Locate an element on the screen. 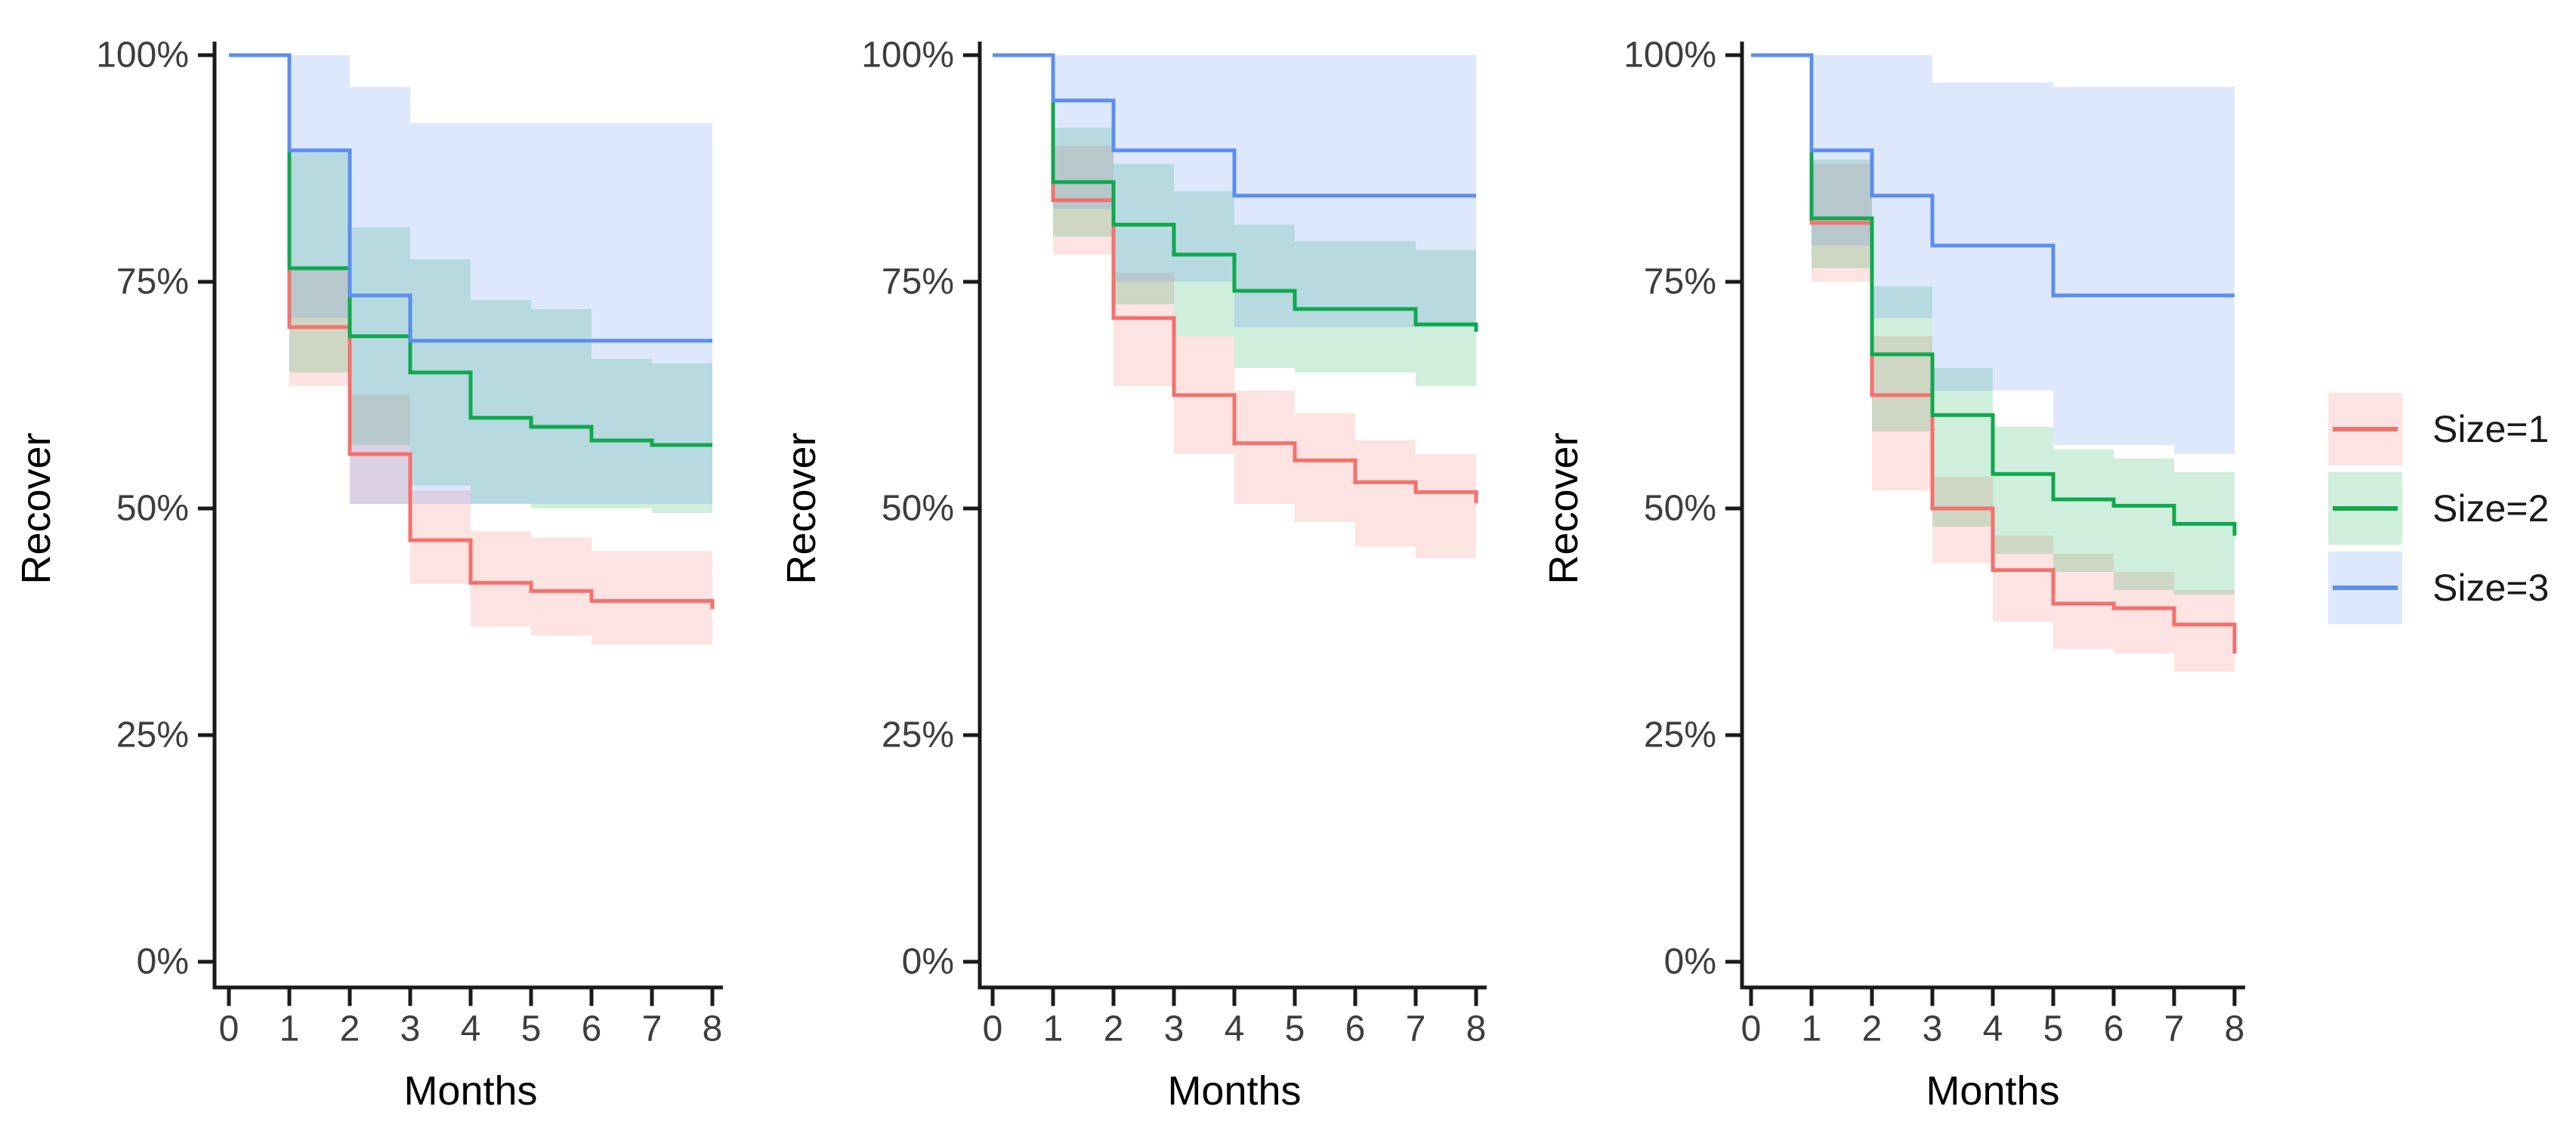  legend: Size=1 Size=2 Size=3 is located at coordinates (2449, 512).